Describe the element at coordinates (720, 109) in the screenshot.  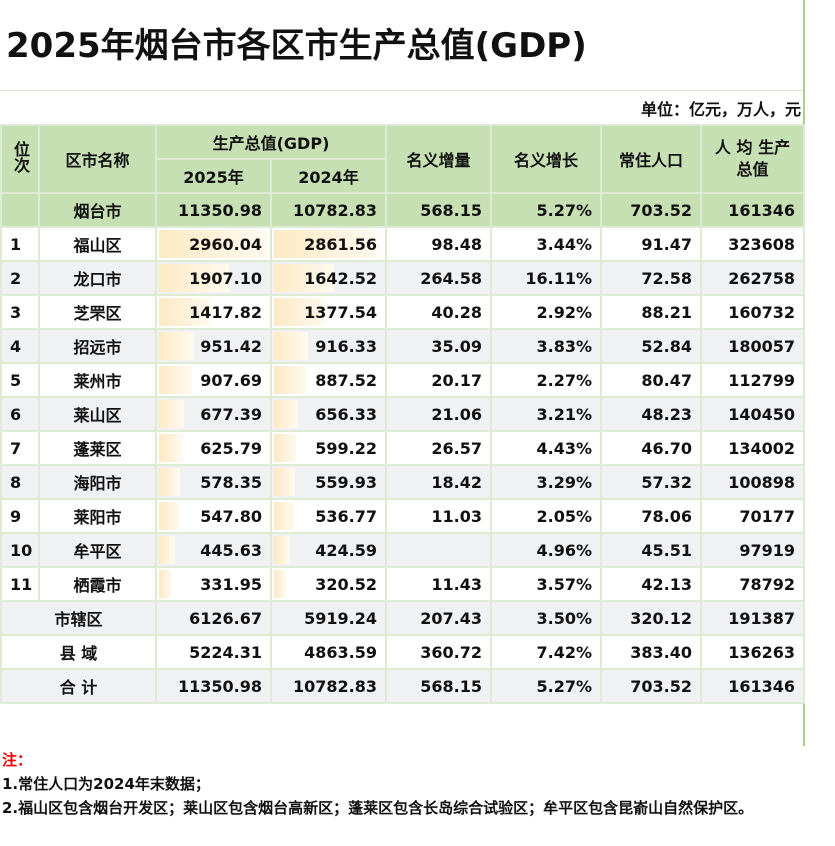
I see `unit-label: 单位：亿元，万人，元` at that location.